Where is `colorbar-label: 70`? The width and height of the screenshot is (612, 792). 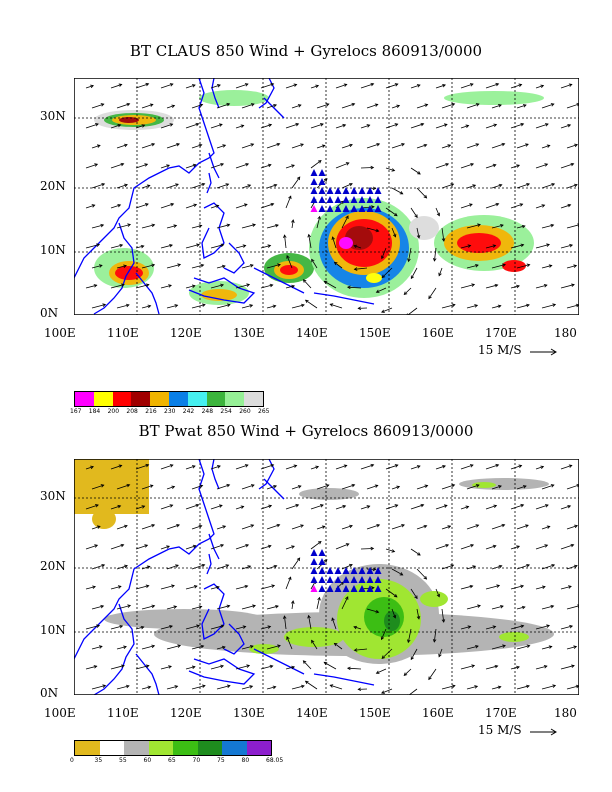
colorbar-label: 70 is located at coordinates (196, 760).